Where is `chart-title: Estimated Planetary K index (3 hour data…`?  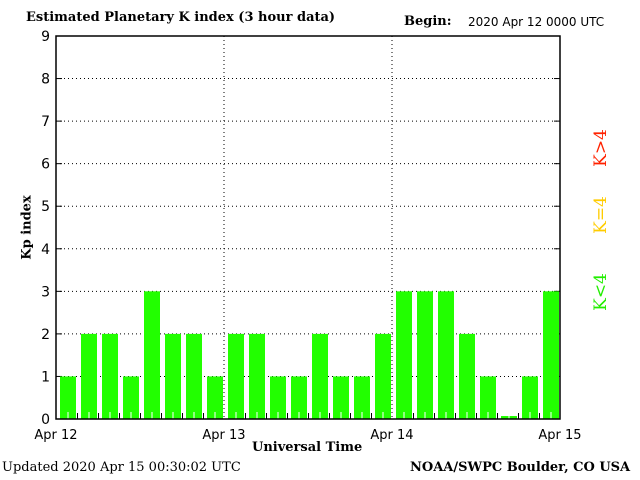
chart-title: Estimated Planetary K index (3 hour data… is located at coordinates (181, 17).